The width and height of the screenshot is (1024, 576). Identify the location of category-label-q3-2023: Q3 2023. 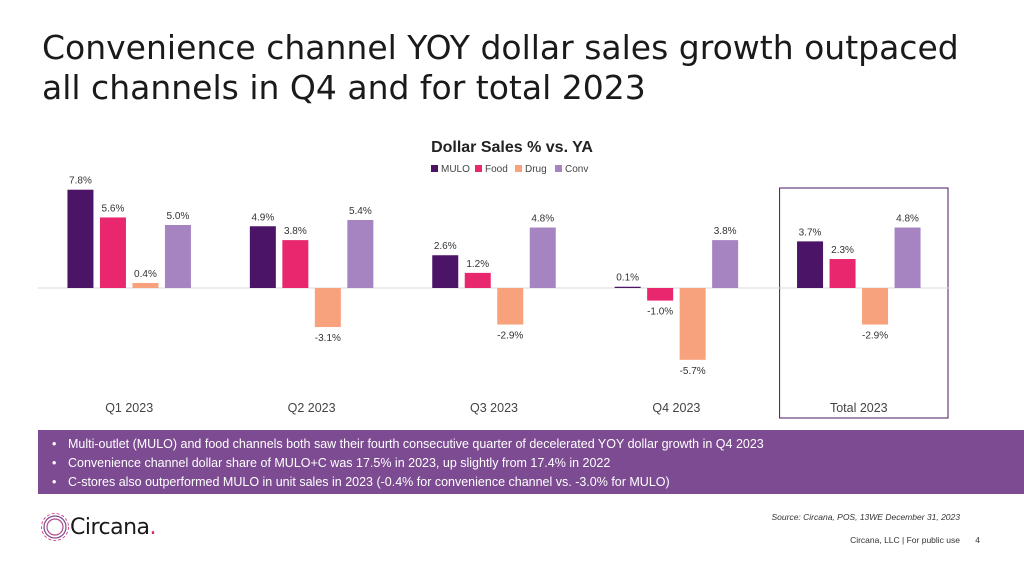
(494, 408).